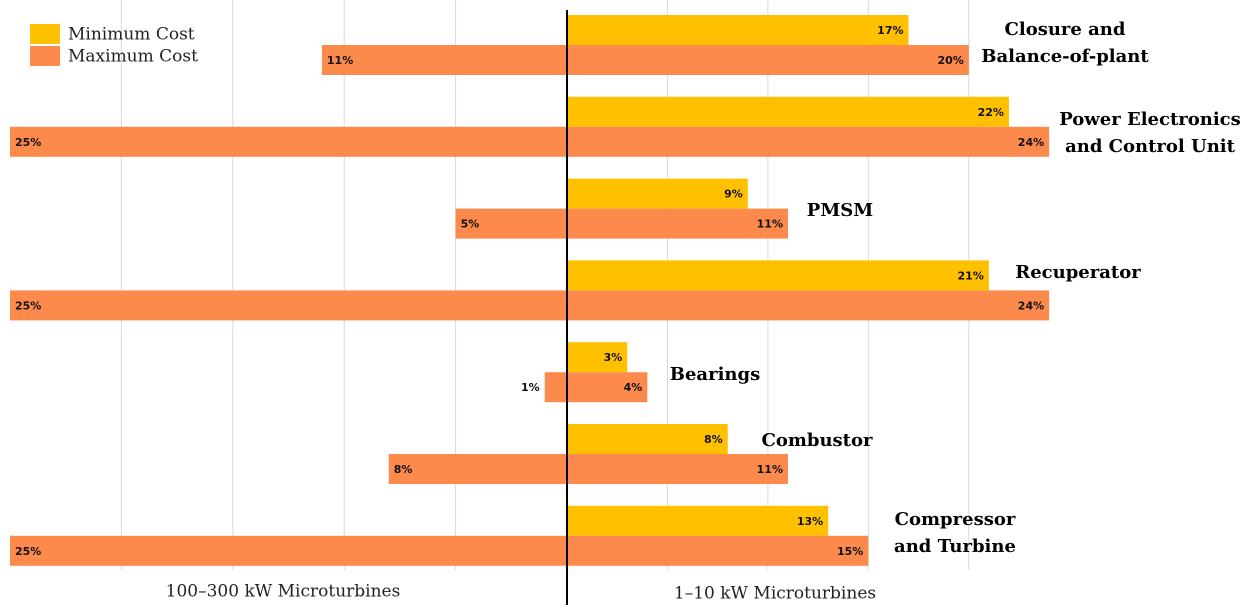 The width and height of the screenshot is (1244, 605). Describe the element at coordinates (890, 30) in the screenshot. I see `value-label: 17%` at that location.